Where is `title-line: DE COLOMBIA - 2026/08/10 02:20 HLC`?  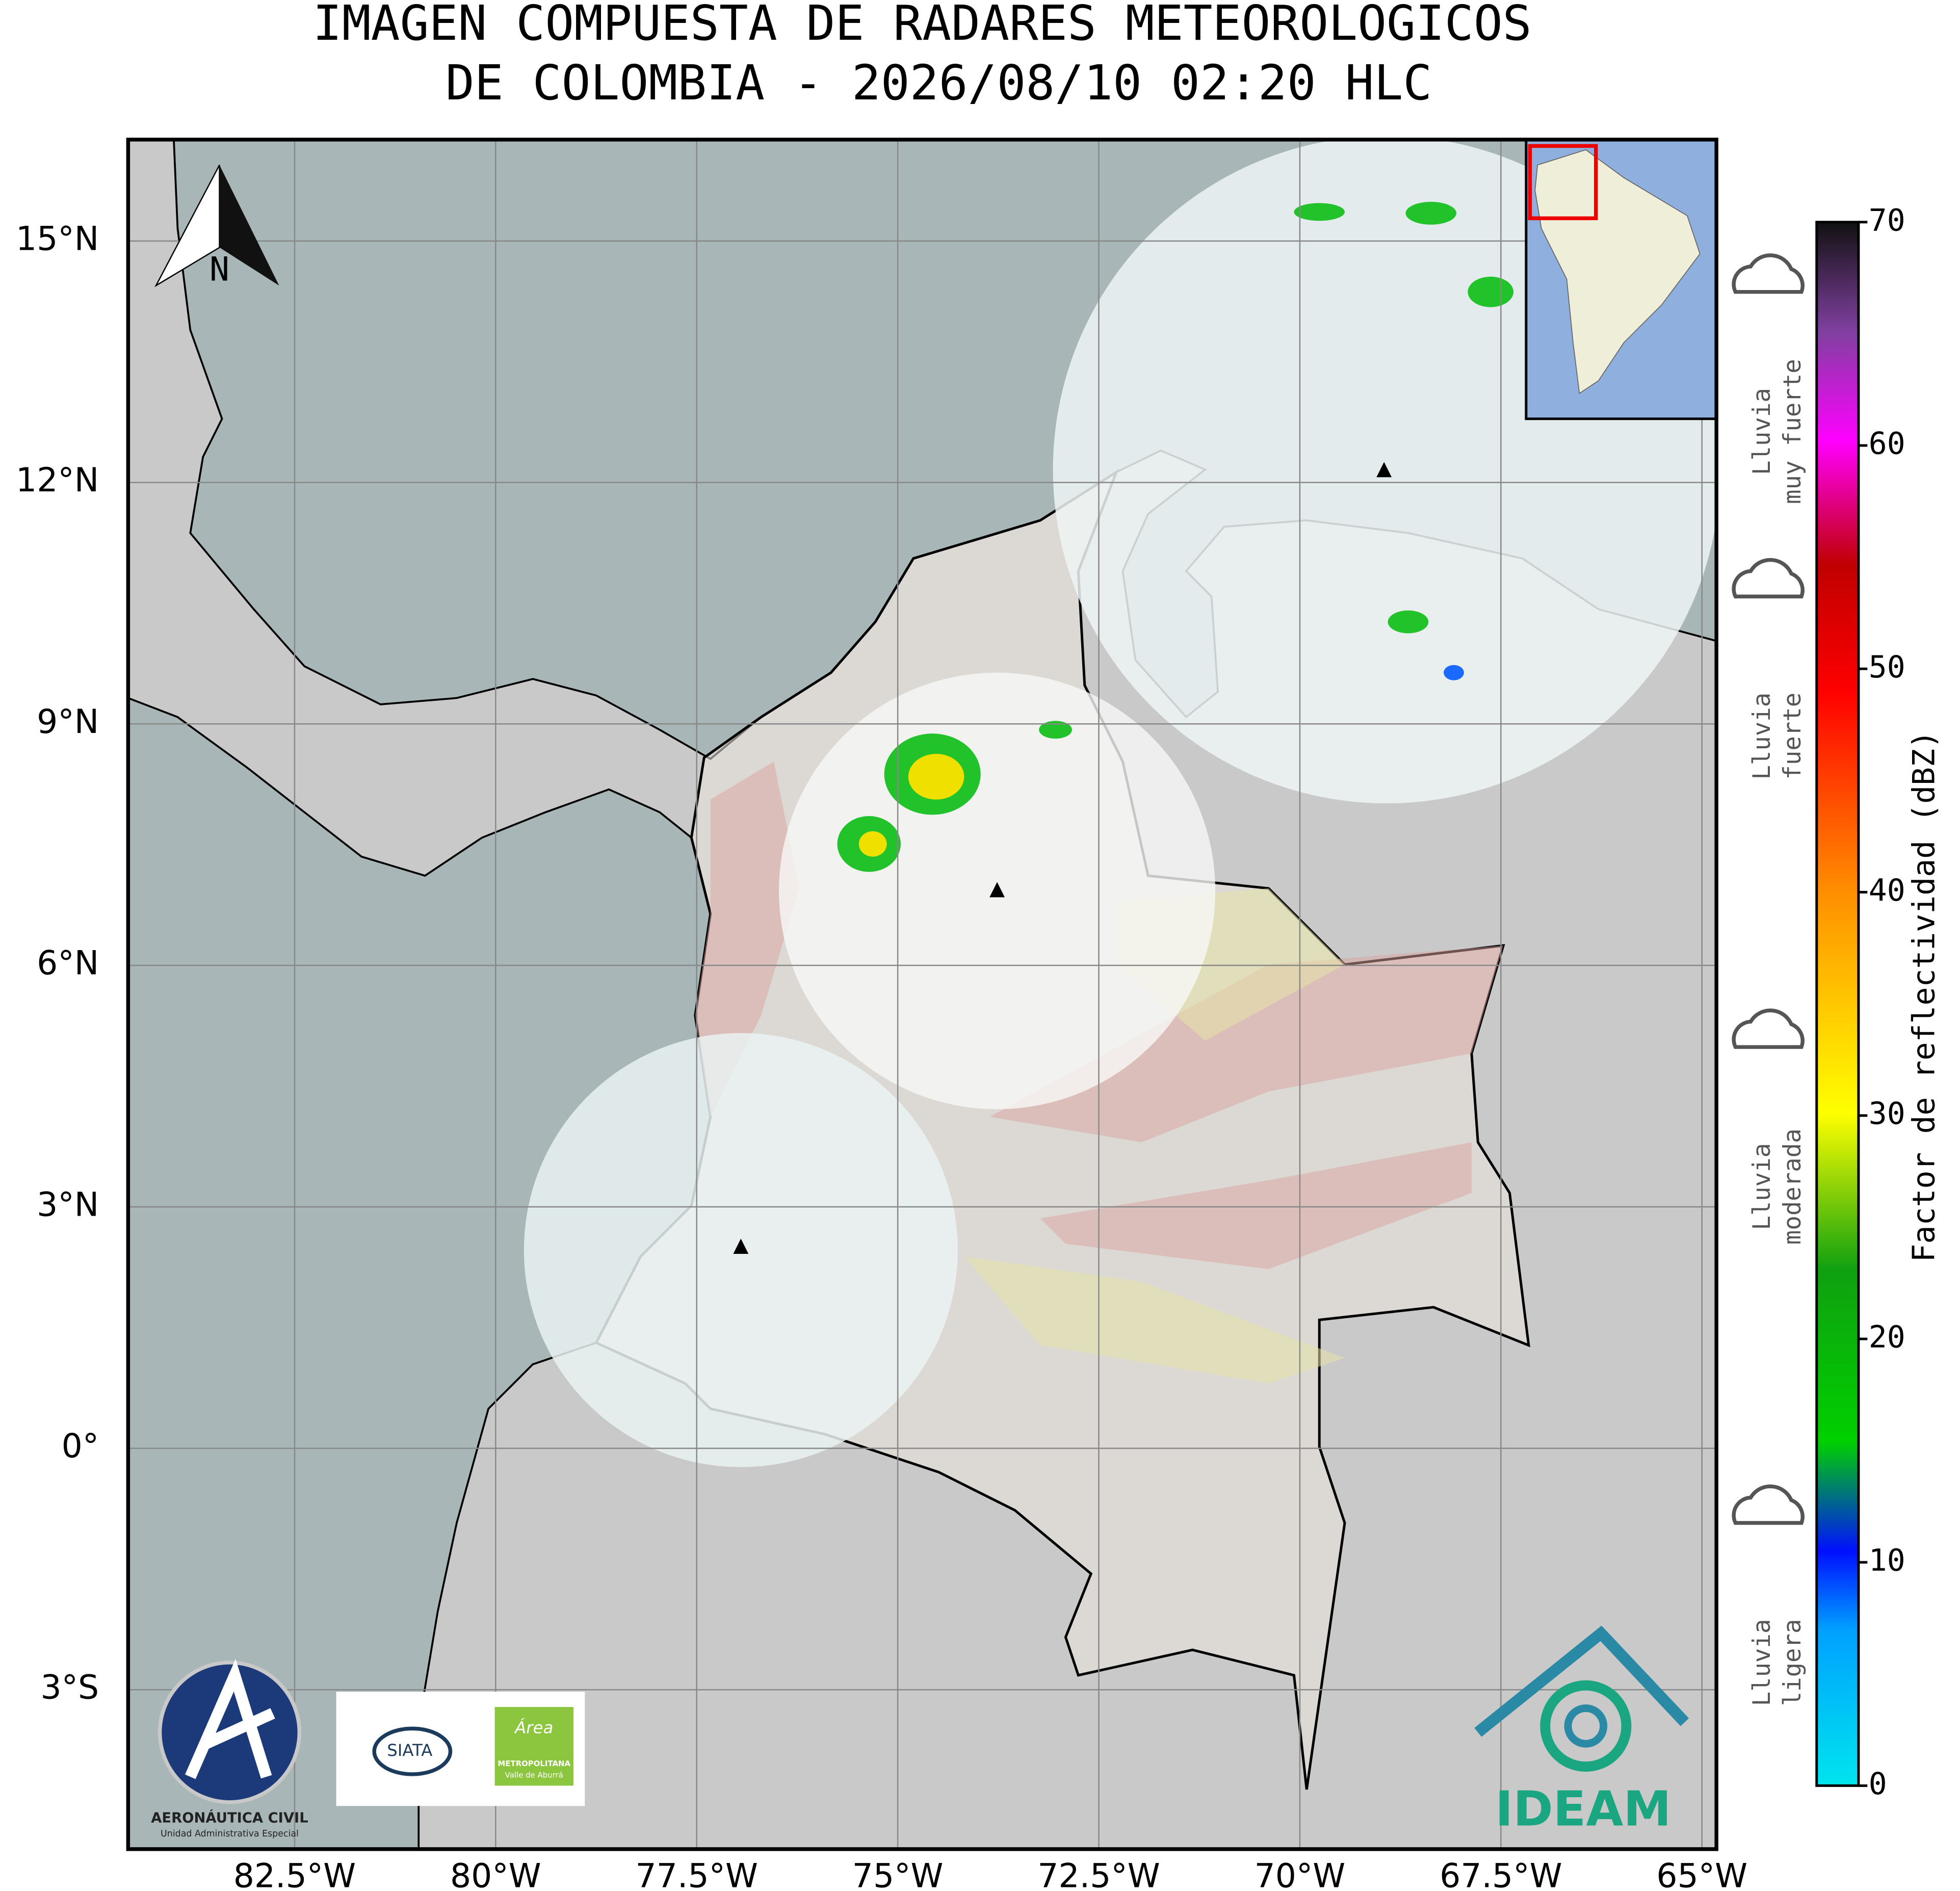
title-line: DE COLOMBIA - 2026/08/10 02:20 HLC is located at coordinates (939, 83).